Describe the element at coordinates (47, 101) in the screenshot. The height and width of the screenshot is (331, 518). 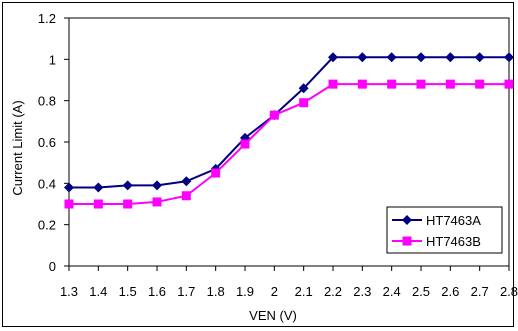
I see `y-tick-label: 0.8` at that location.